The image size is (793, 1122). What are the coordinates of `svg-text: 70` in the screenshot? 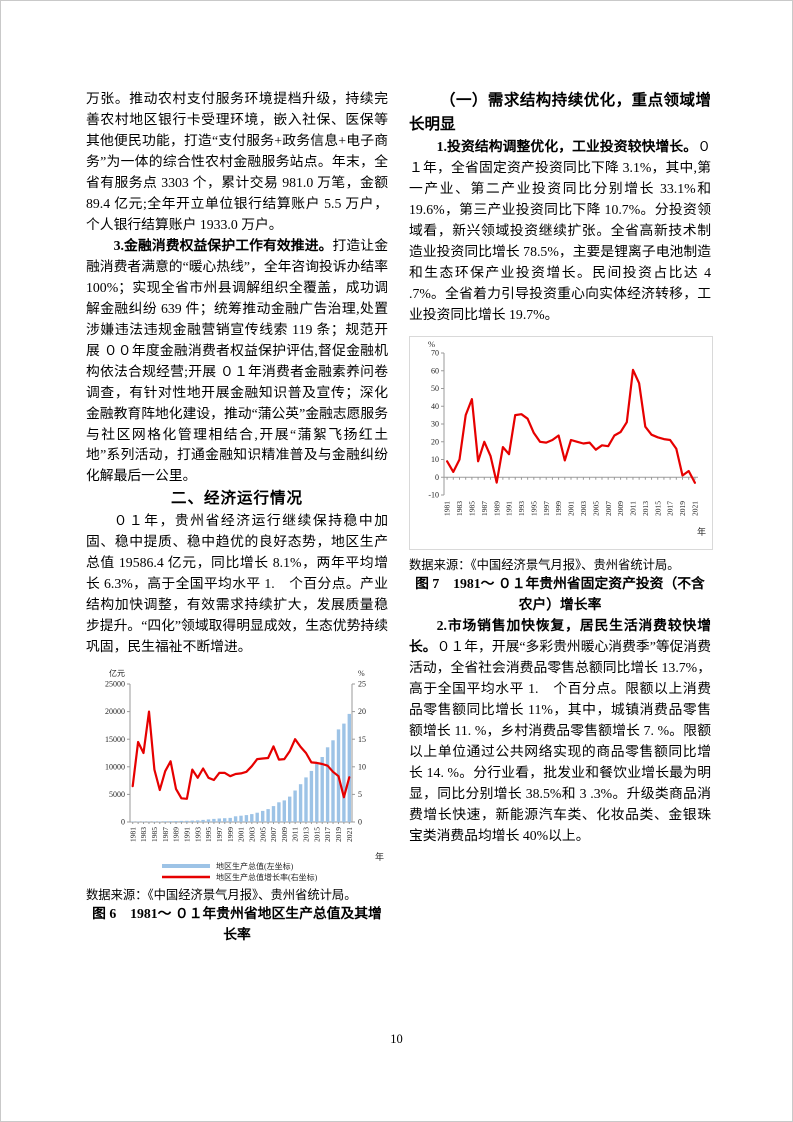 It's located at (435, 352).